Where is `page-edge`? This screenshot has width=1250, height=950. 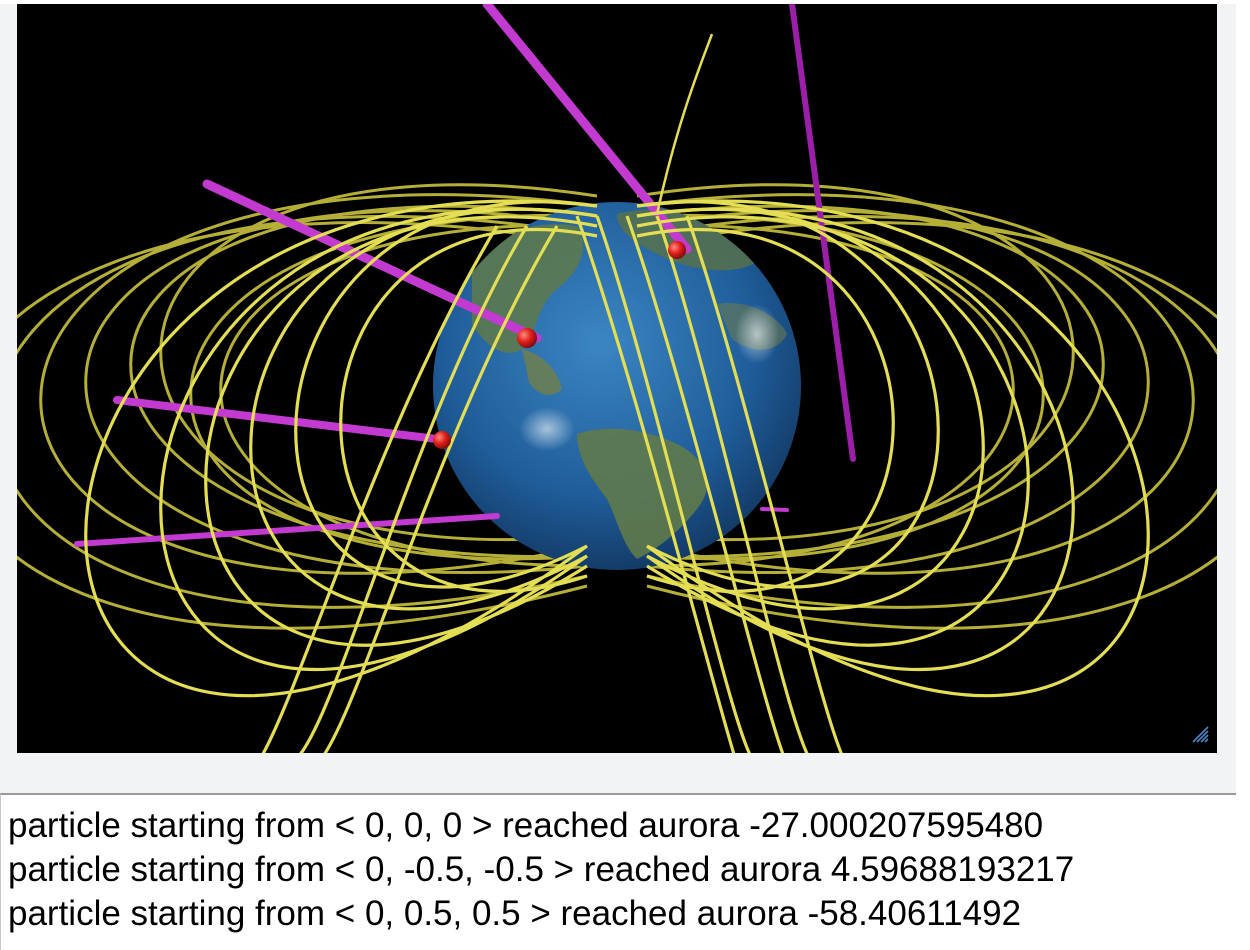 page-edge is located at coordinates (1243, 475).